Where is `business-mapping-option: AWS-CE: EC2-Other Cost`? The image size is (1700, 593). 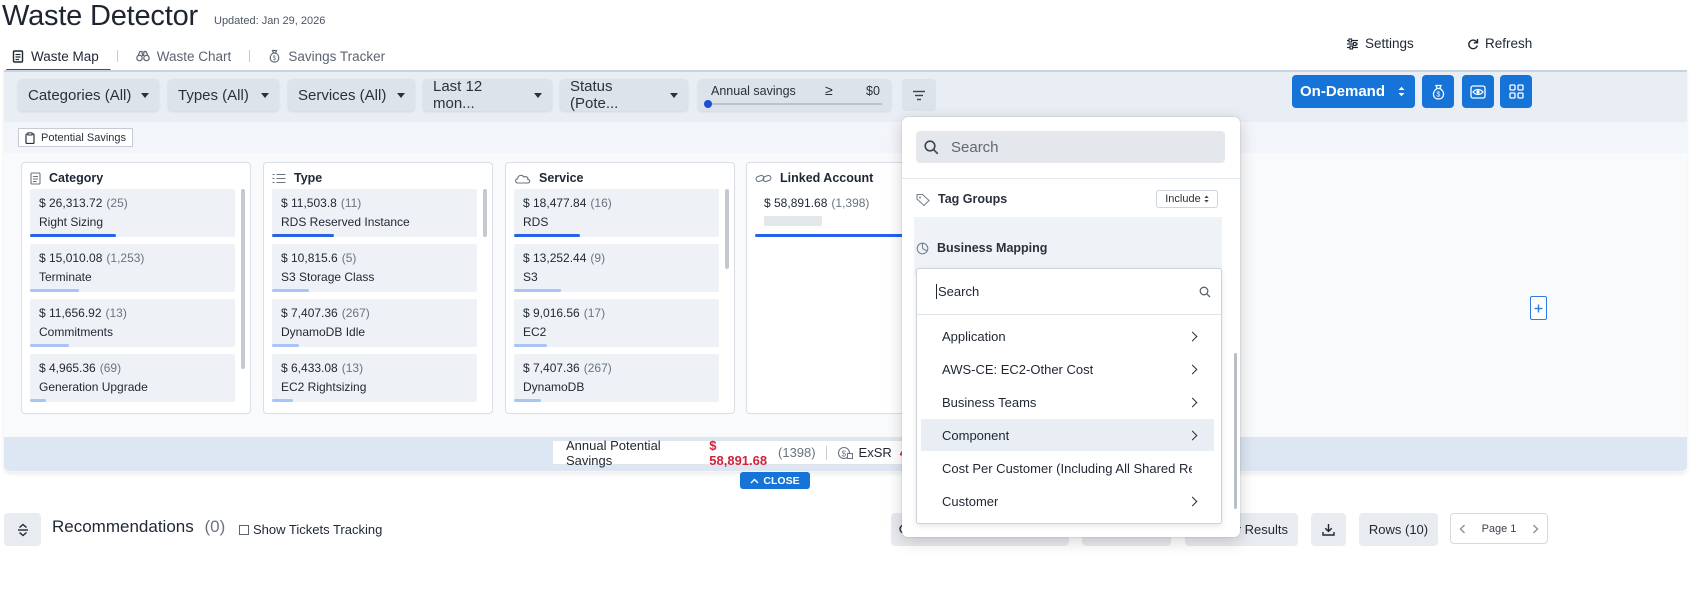
business-mapping-option: AWS-CE: EC2-Other Cost is located at coordinates (1067, 369).